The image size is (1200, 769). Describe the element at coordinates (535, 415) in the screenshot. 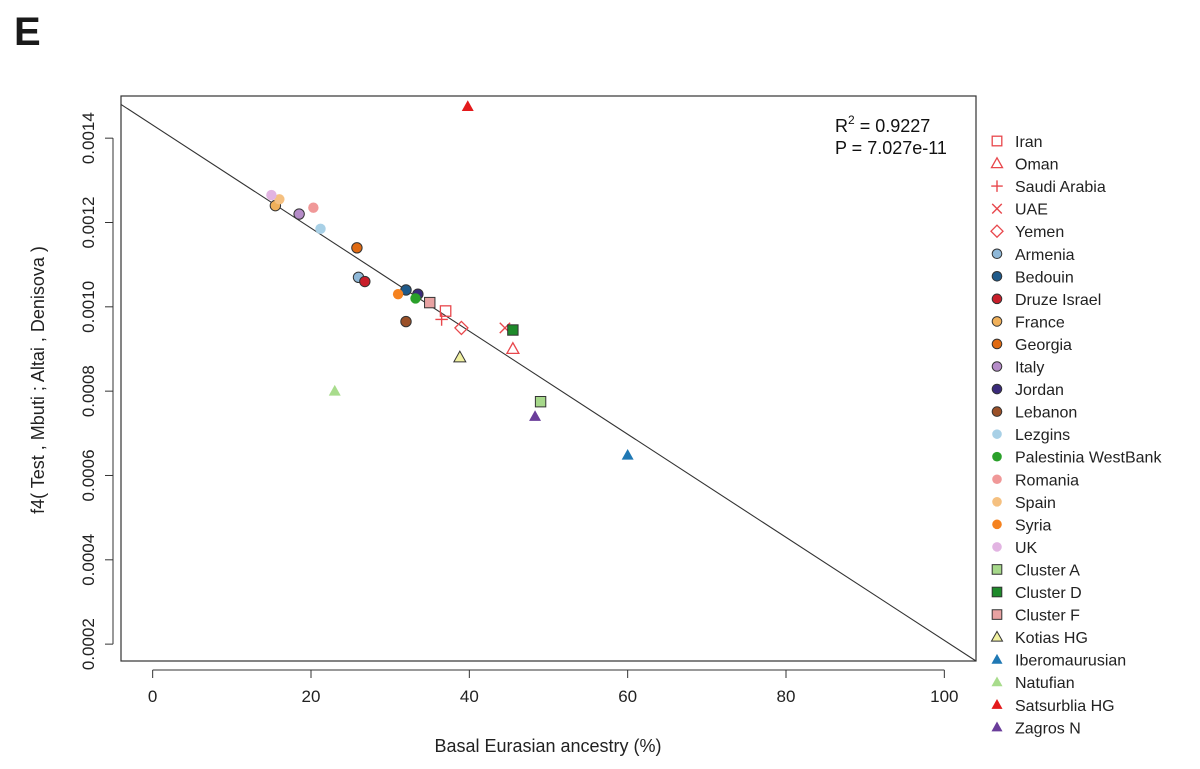

I see `data-point-zagros-n` at that location.